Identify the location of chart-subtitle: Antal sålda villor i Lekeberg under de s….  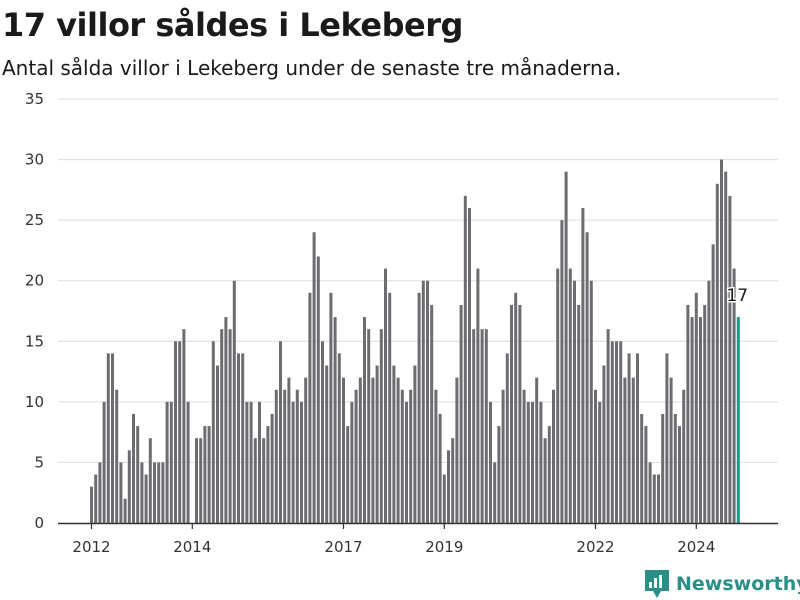
(312, 68).